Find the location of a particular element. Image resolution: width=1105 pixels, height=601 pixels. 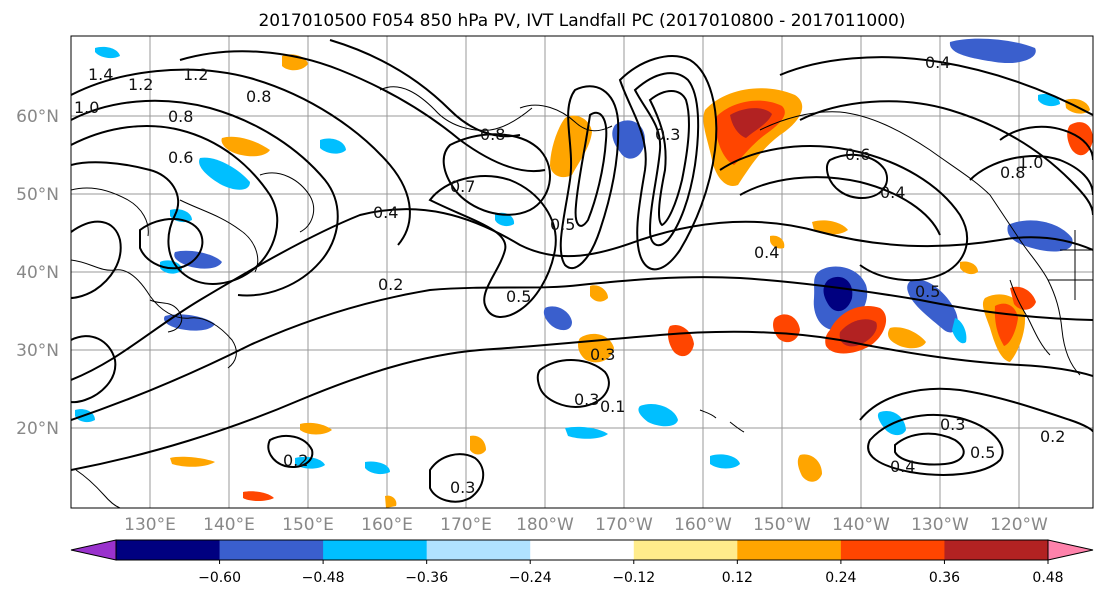

lon-label: 160°W is located at coordinates (703, 525).